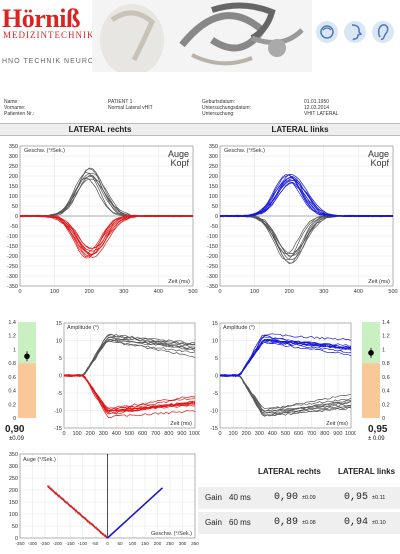 The width and height of the screenshot is (400, 554). What do you see at coordinates (355, 32) in the screenshot?
I see `head-profile-icon` at bounding box center [355, 32].